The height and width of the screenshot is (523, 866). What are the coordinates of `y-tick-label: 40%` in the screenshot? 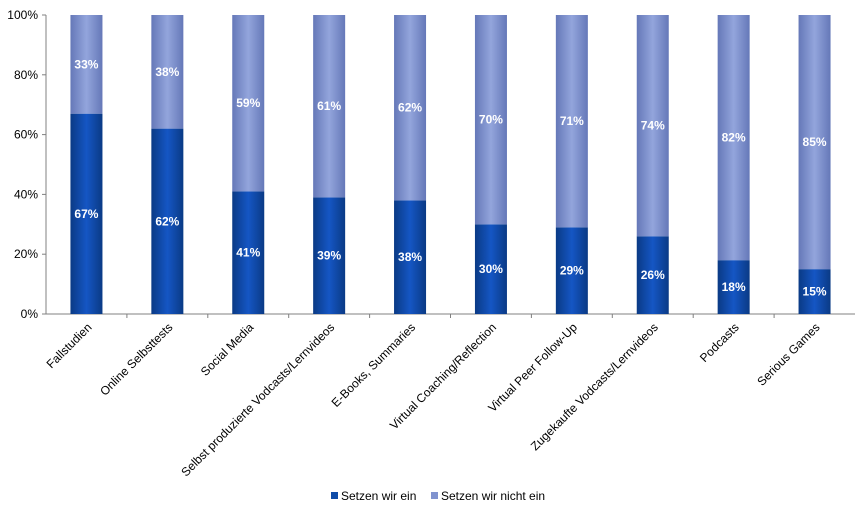 It's located at (26, 194).